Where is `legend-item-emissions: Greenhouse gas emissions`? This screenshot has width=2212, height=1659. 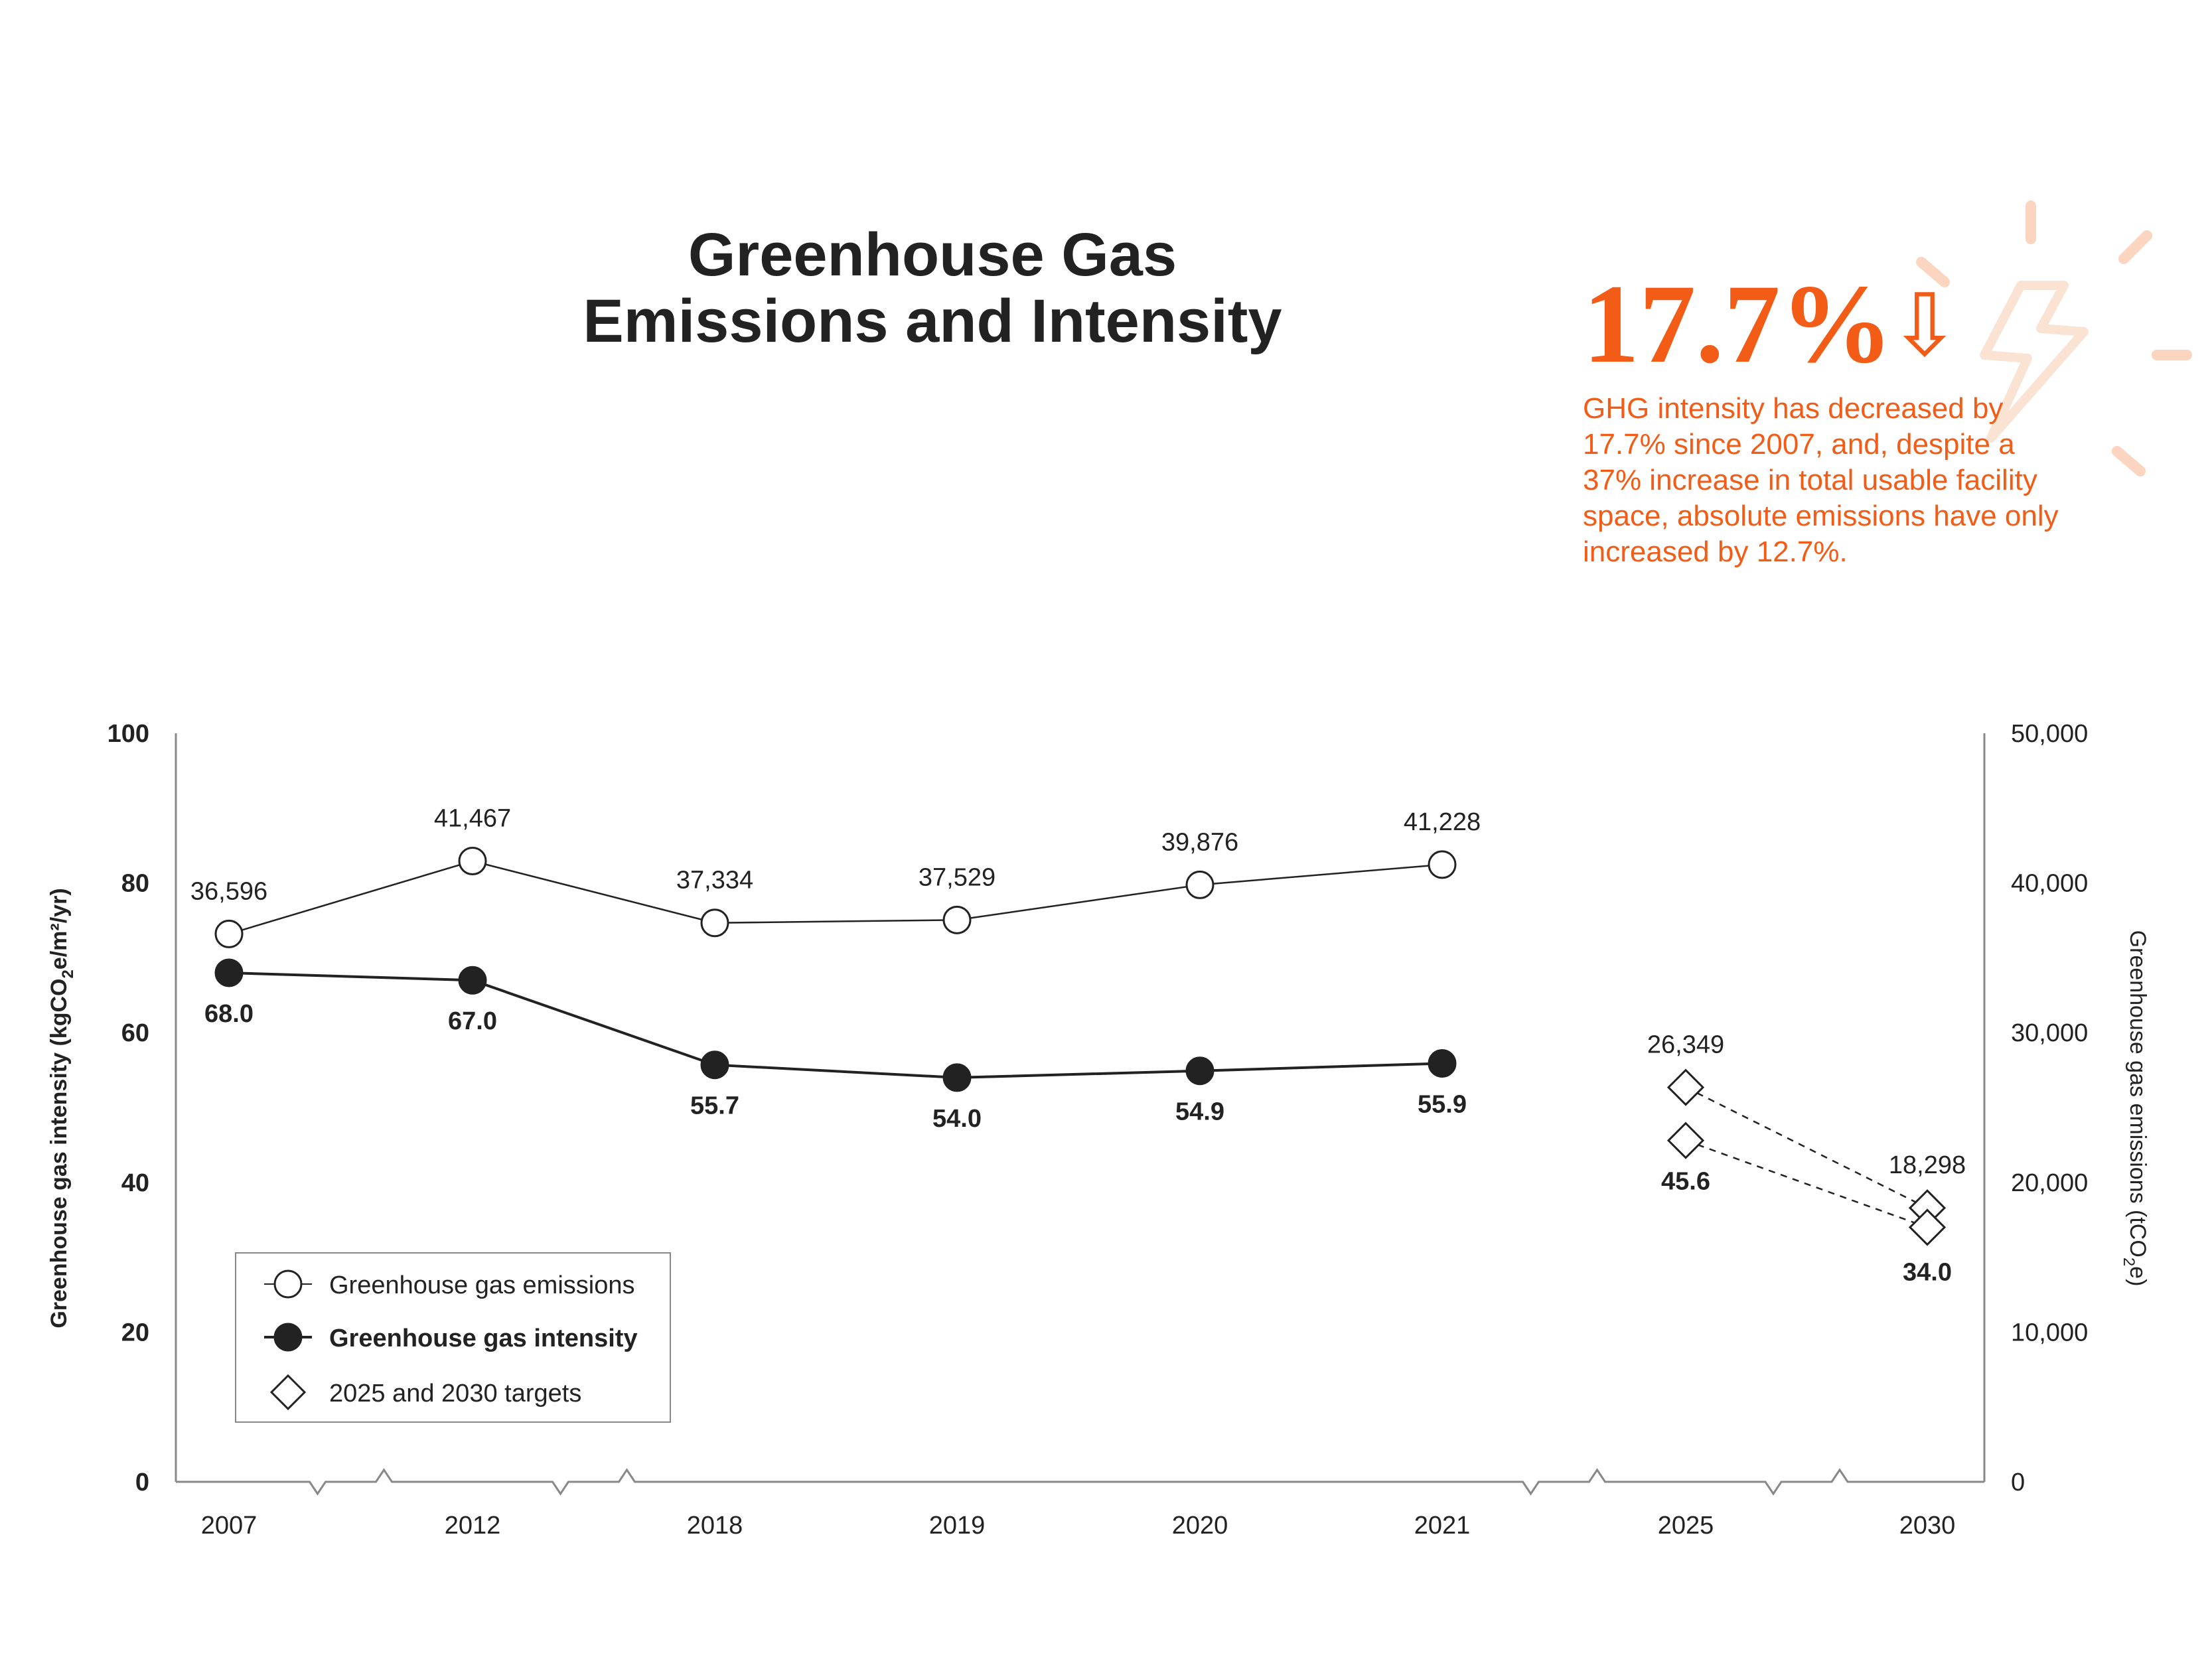 legend-item-emissions: Greenhouse gas emissions is located at coordinates (449, 1284).